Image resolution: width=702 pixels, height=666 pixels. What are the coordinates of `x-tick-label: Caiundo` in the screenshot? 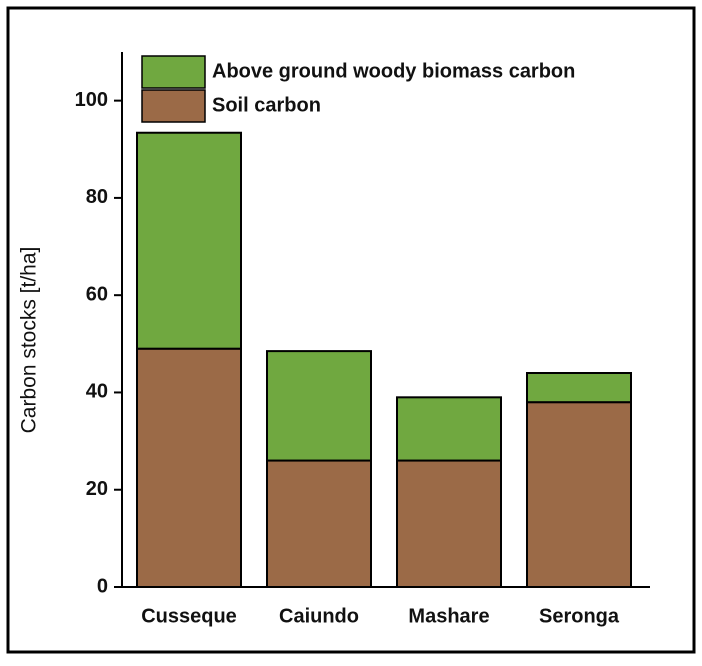 It's located at (319, 616).